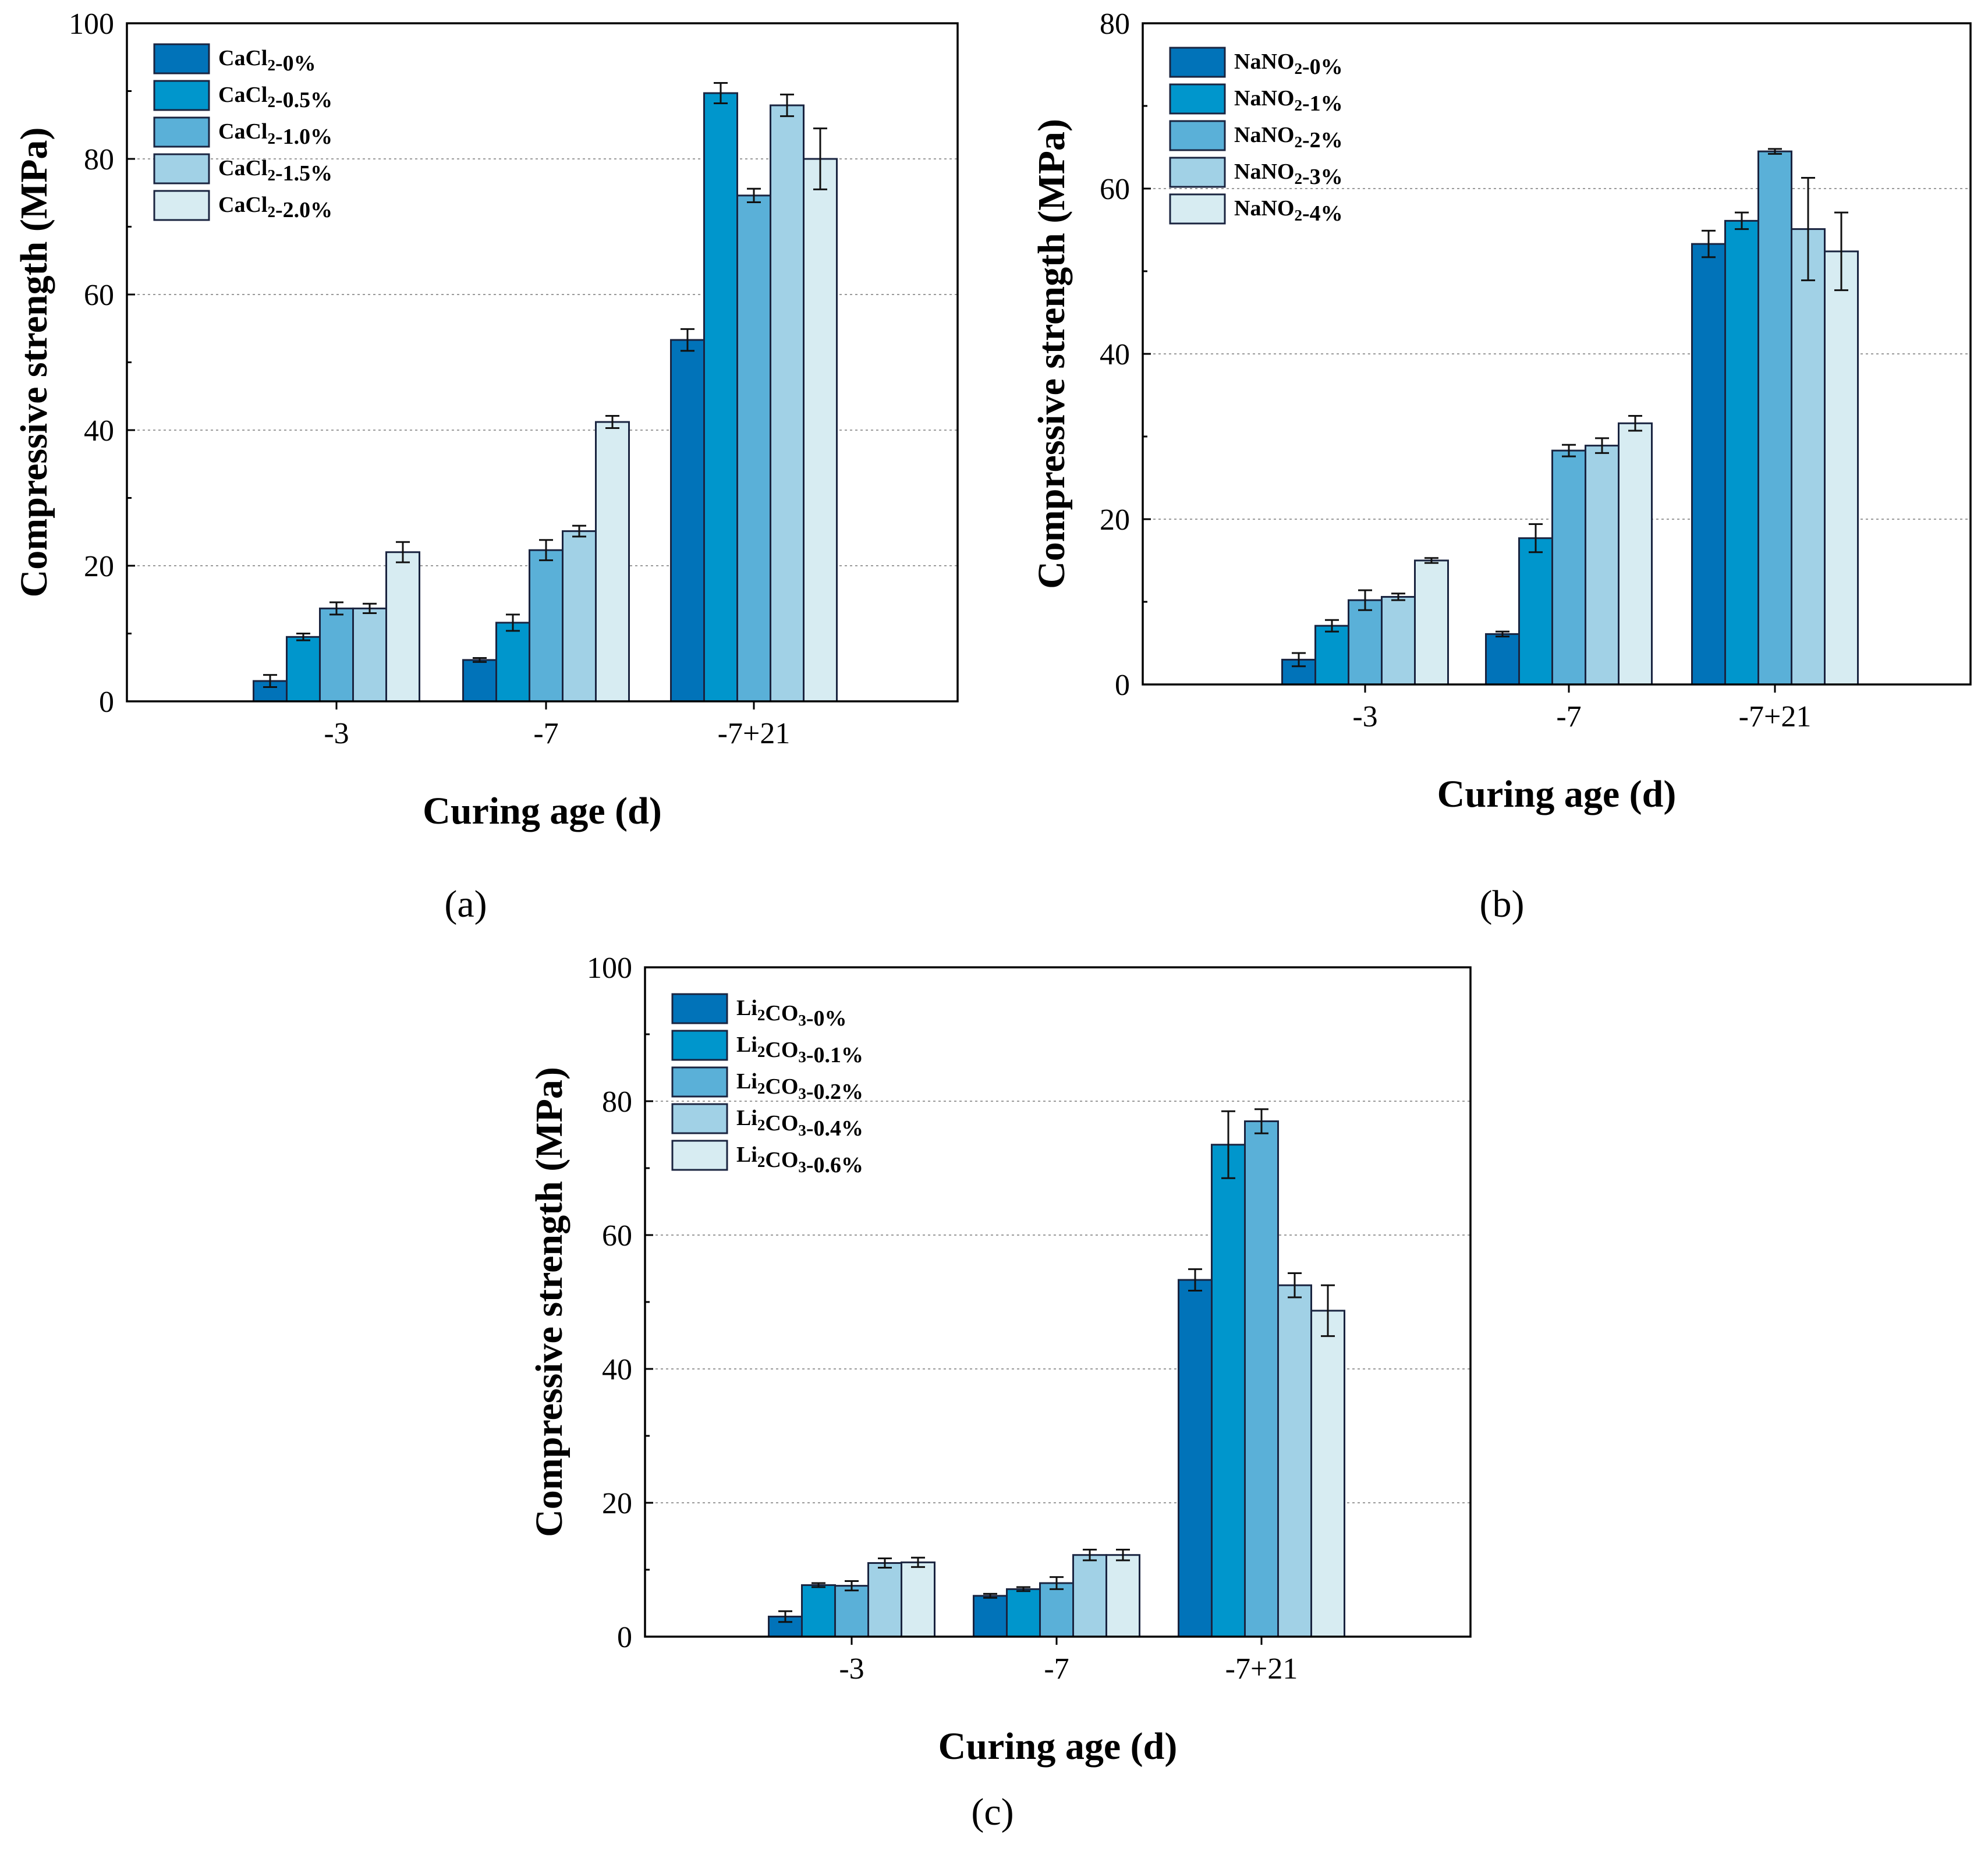 Image resolution: width=1988 pixels, height=1852 pixels. I want to click on panel-label: (a), so click(465, 904).